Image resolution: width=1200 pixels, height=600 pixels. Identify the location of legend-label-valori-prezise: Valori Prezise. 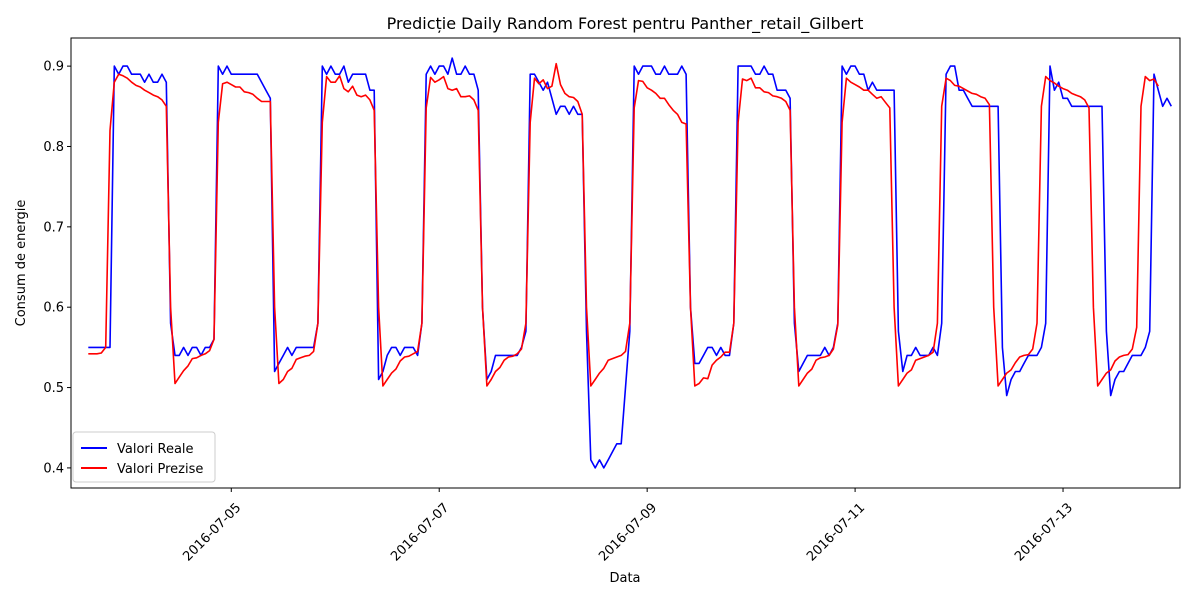
(160, 469).